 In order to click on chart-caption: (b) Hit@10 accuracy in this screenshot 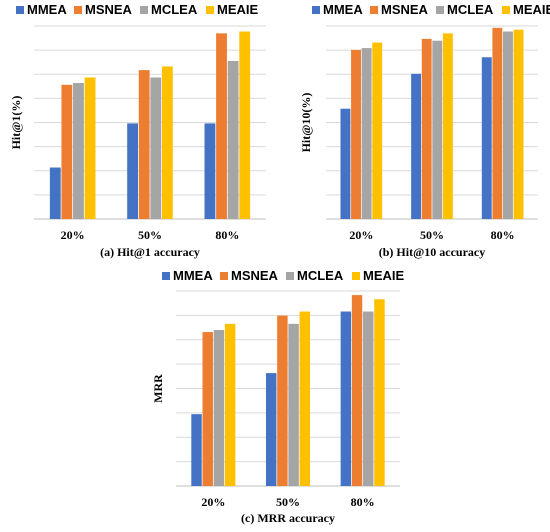, I will do `click(432, 252)`.